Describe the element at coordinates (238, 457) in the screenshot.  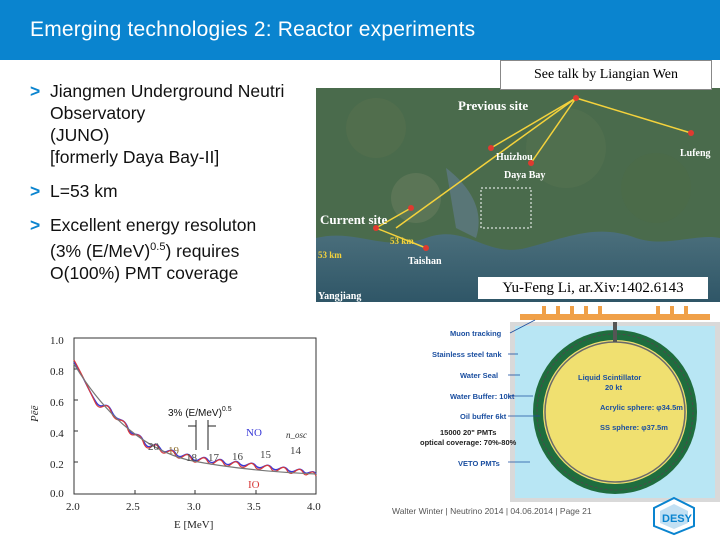
I see `nosc-number: 16` at that location.